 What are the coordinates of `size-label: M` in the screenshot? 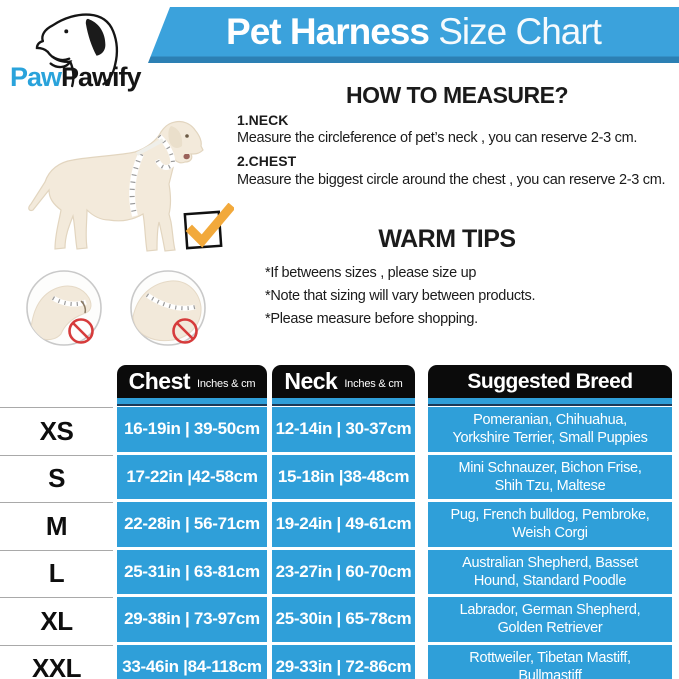 It's located at (56, 526).